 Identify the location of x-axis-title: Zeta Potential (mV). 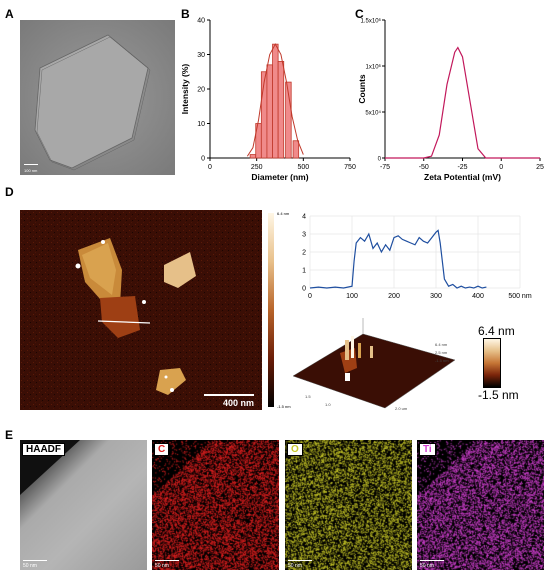
(462, 177).